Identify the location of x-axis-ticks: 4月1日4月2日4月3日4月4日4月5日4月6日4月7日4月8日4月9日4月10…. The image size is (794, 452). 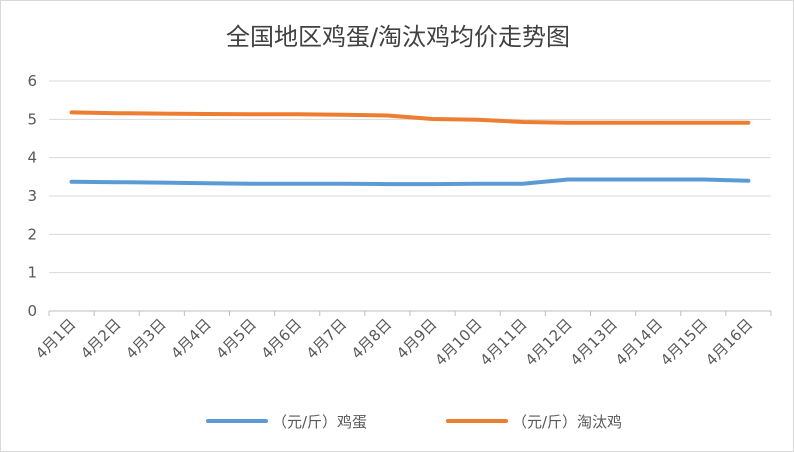
(394, 342).